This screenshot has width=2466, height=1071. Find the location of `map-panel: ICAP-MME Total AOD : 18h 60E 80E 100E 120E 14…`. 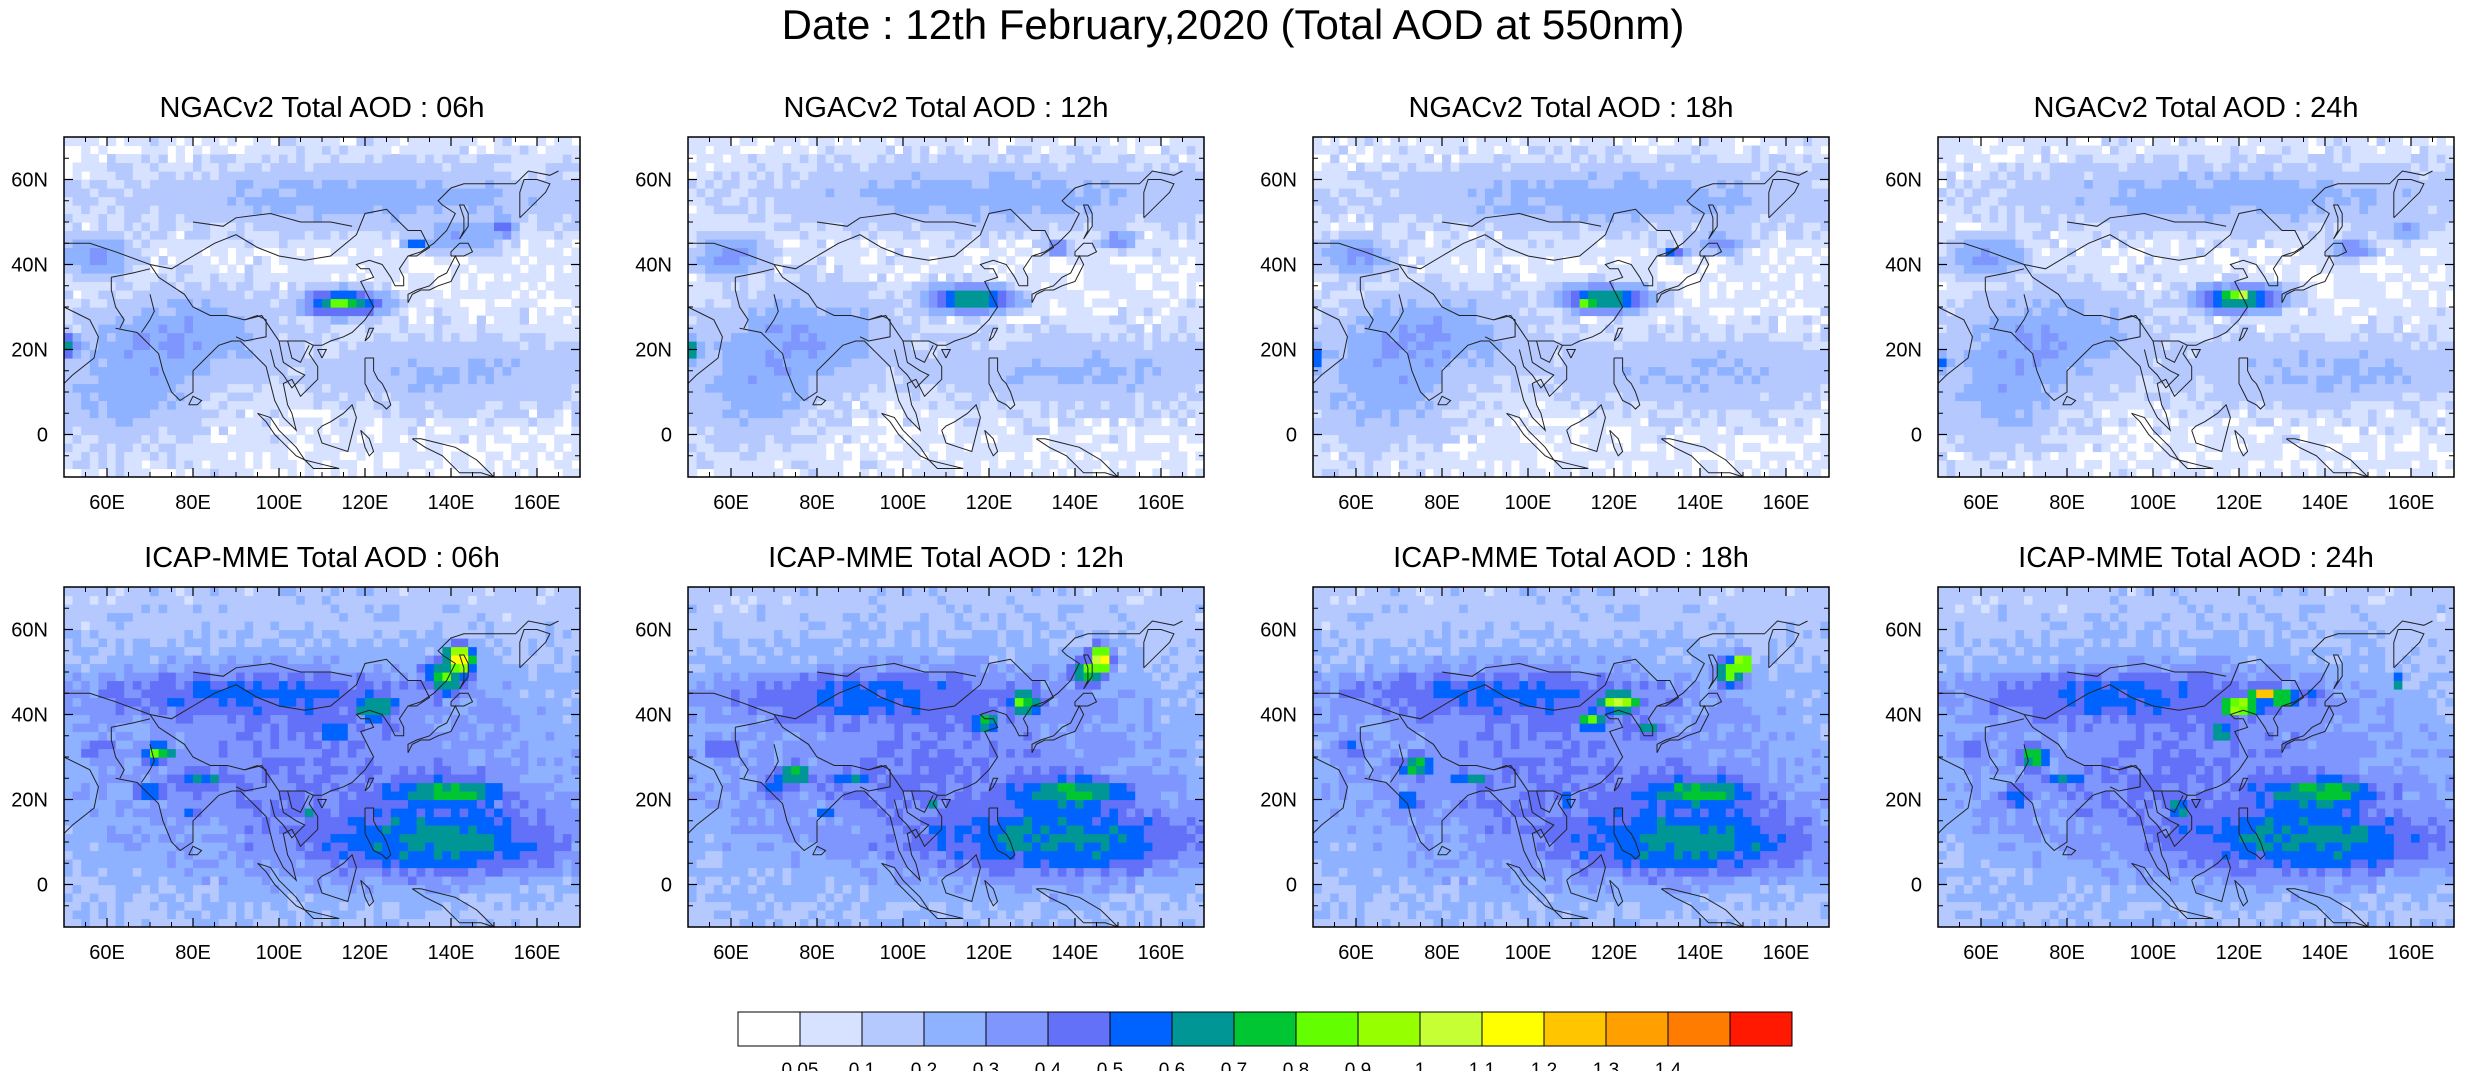

map-panel: ICAP-MME Total AOD : 18h 60E 80E 100E 120E 14… is located at coordinates (1541, 757).